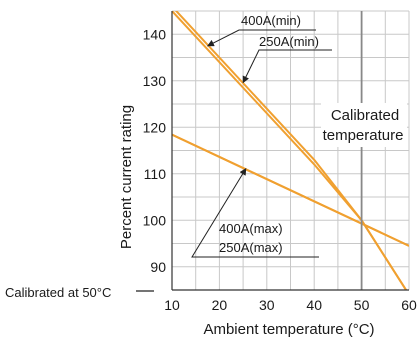 The height and width of the screenshot is (342, 419). I want to click on calibrated-at-label: Calibrated at 50°C, so click(58, 292).